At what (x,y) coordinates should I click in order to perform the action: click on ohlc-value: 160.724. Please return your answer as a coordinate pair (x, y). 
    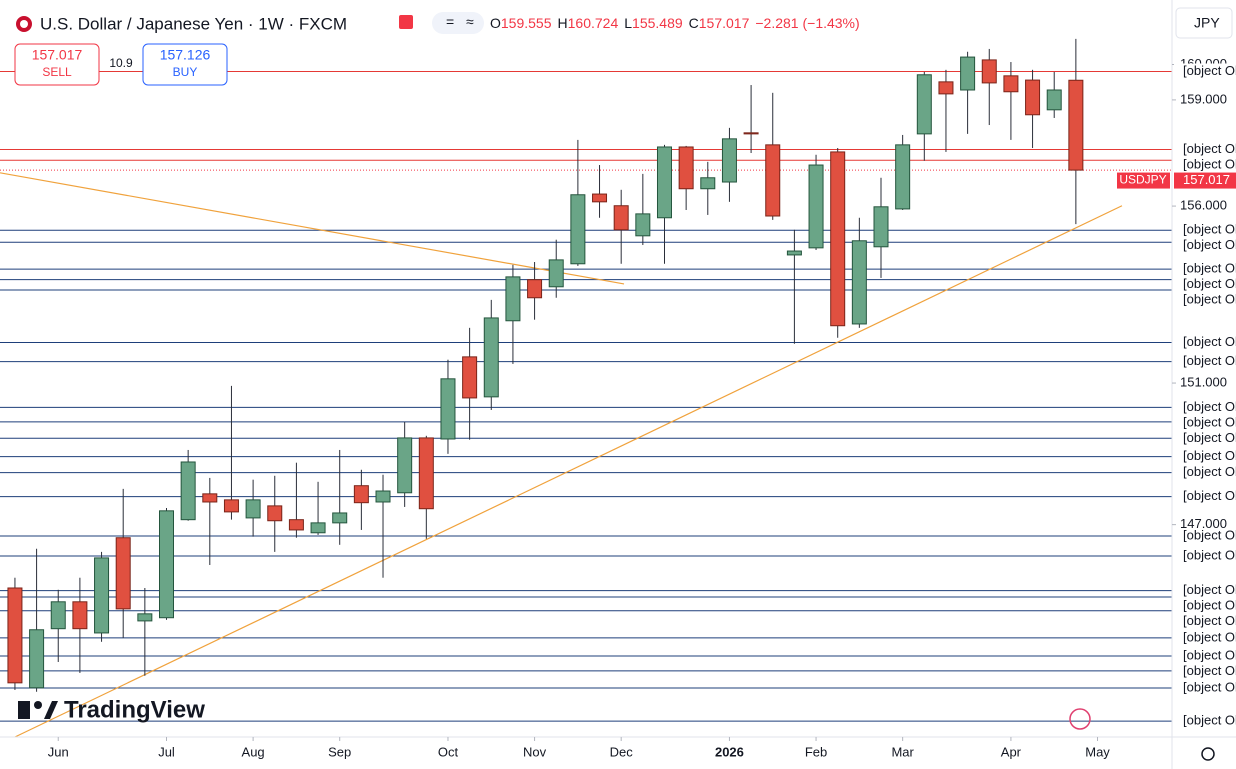
    Looking at the image, I should click on (593, 23).